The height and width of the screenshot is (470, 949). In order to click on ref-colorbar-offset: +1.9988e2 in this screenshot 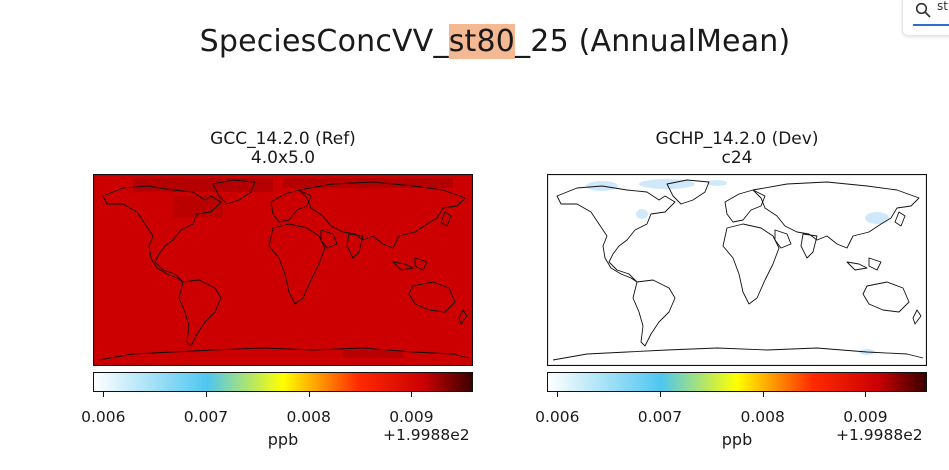, I will do `click(426, 435)`.